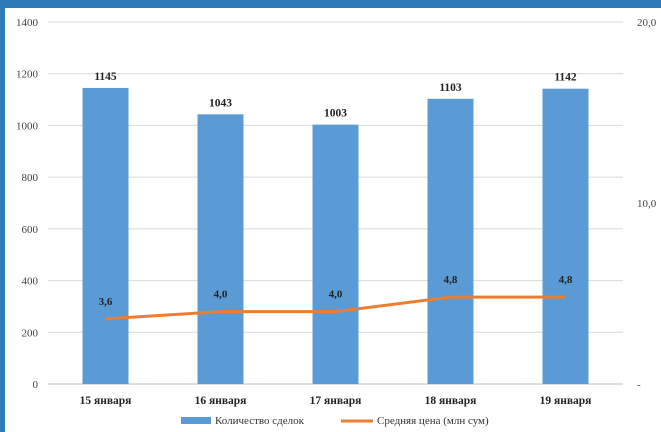 The height and width of the screenshot is (432, 661). Describe the element at coordinates (220, 103) in the screenshot. I see `bar-data-label: 1043` at that location.